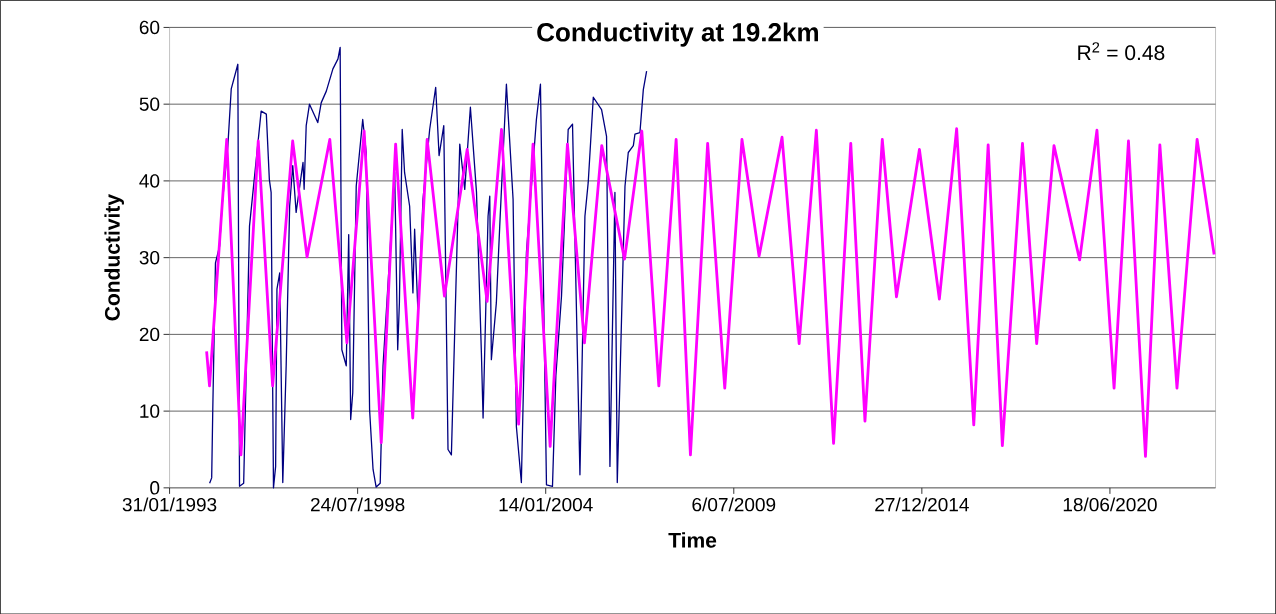 Image resolution: width=1276 pixels, height=614 pixels. What do you see at coordinates (1110, 504) in the screenshot?
I see `x-tick-label: 18/06/2020` at bounding box center [1110, 504].